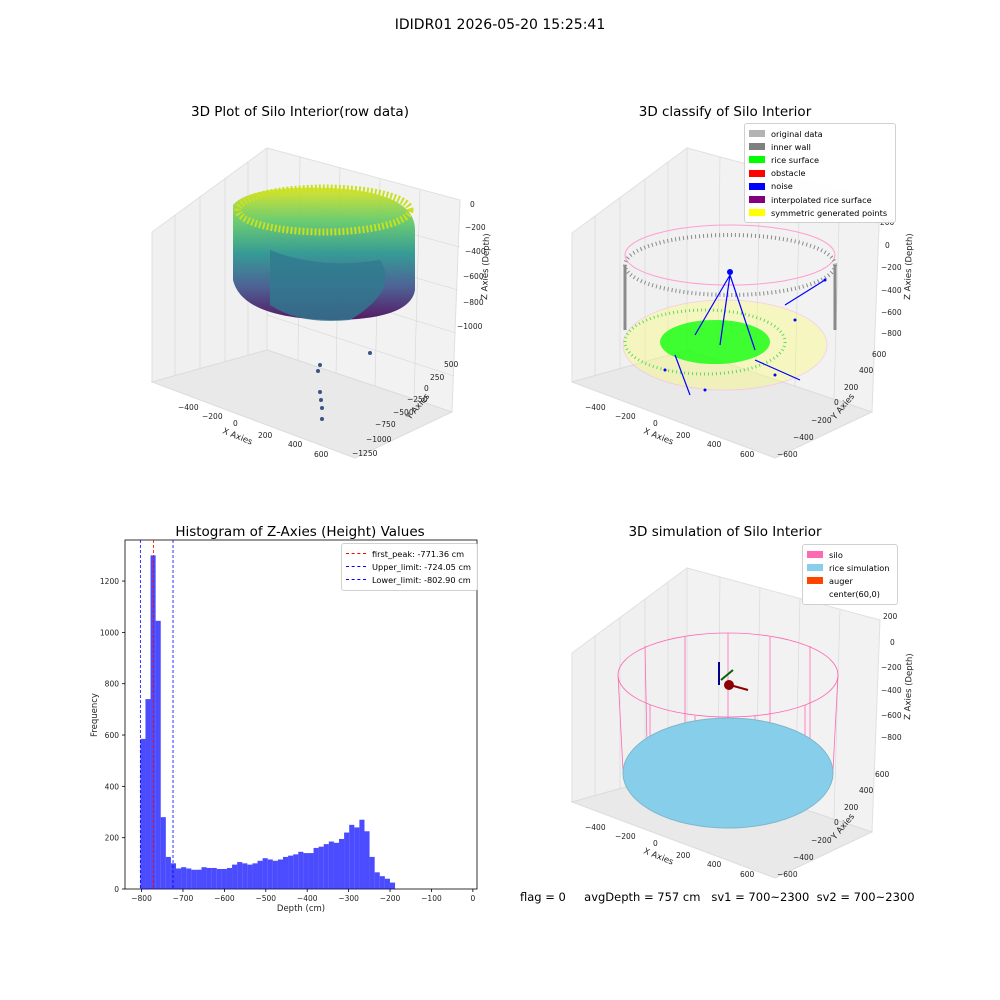 This screenshot has width=1000, height=1000. What do you see at coordinates (472, 898) in the screenshot?
I see `histogram-xtick-label: 0` at bounding box center [472, 898].